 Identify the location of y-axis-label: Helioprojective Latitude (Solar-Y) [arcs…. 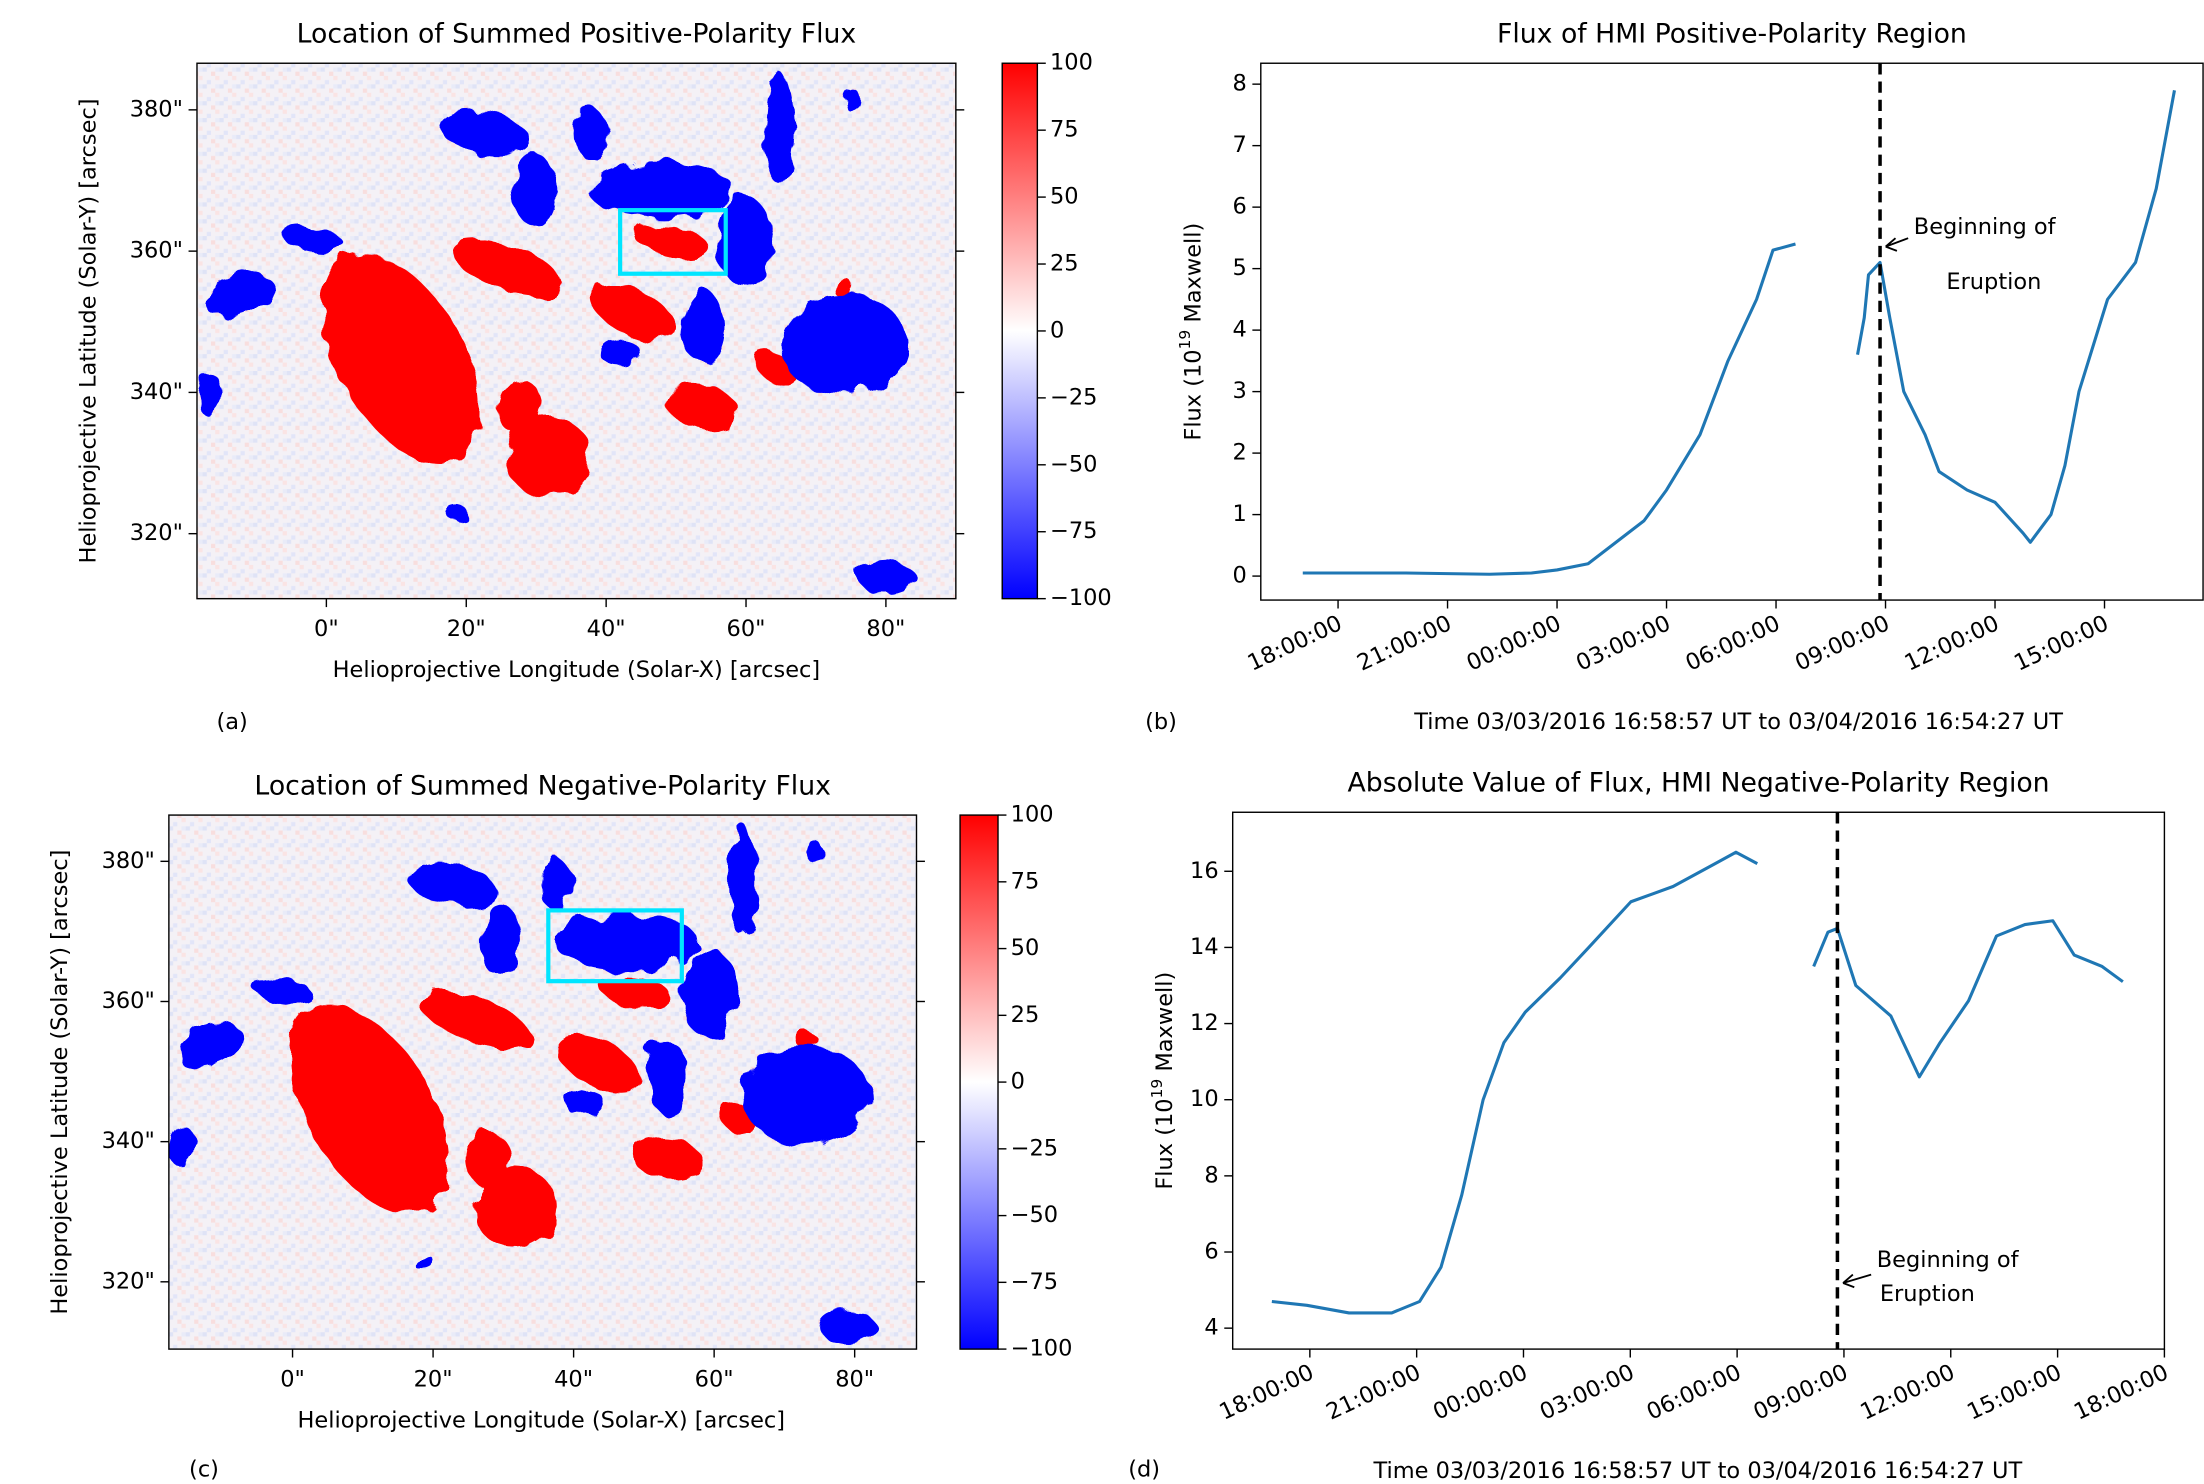
(88, 330).